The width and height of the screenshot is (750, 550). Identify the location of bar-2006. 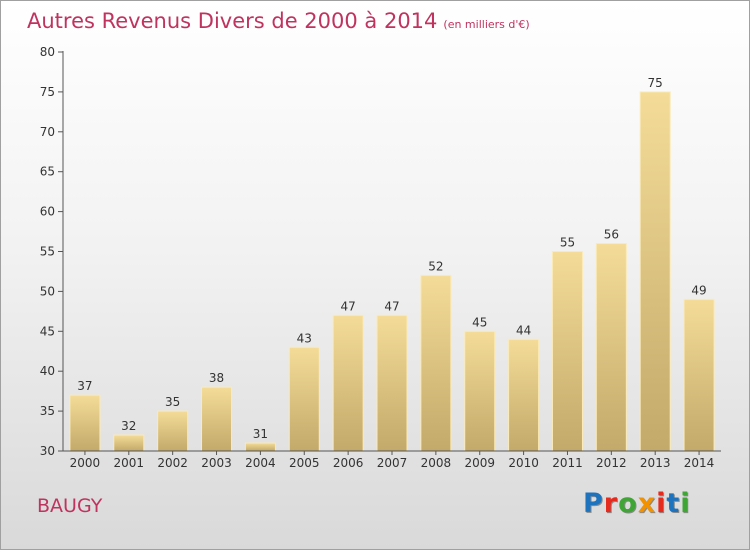
(348, 383).